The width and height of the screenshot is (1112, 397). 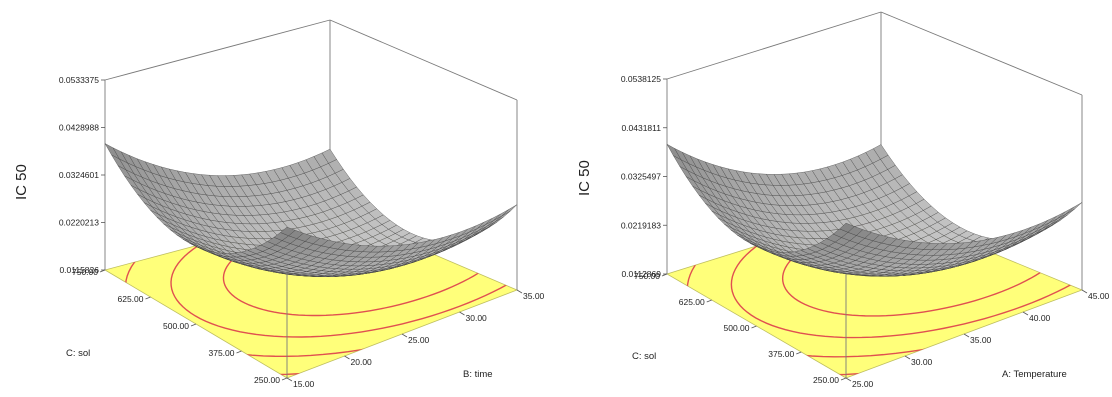 I want to click on z-tick-label: 0.0112869, so click(x=641, y=274).